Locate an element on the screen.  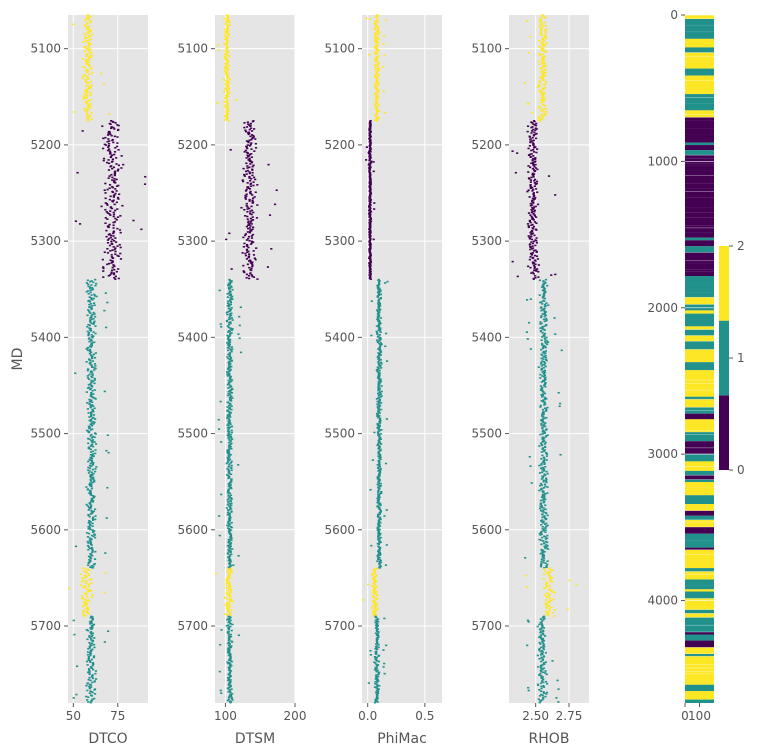
md-y-axis-label: MD is located at coordinates (18, 359).